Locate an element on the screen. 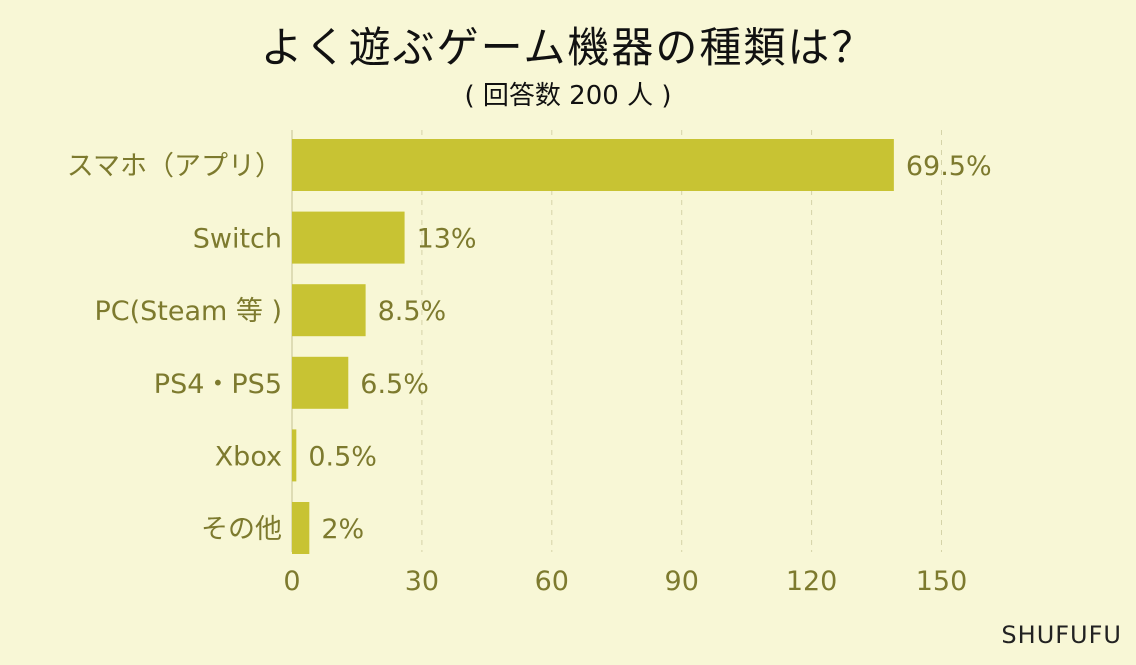  data-label: 0.5% is located at coordinates (342, 456).